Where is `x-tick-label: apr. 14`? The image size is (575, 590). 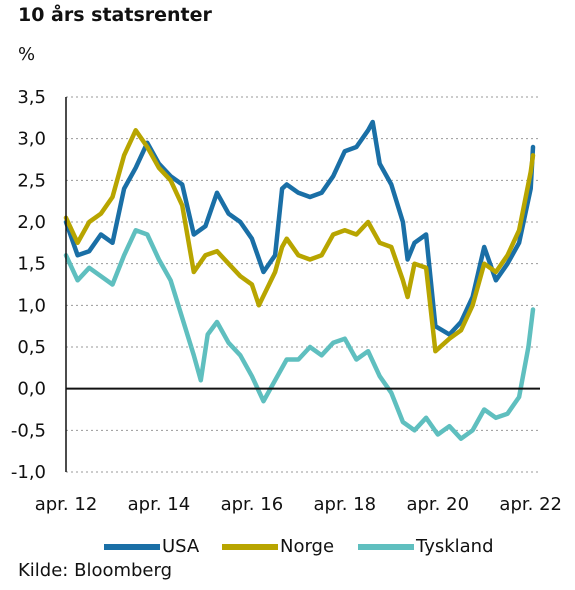
x-tick-label: apr. 14 is located at coordinates (159, 504).